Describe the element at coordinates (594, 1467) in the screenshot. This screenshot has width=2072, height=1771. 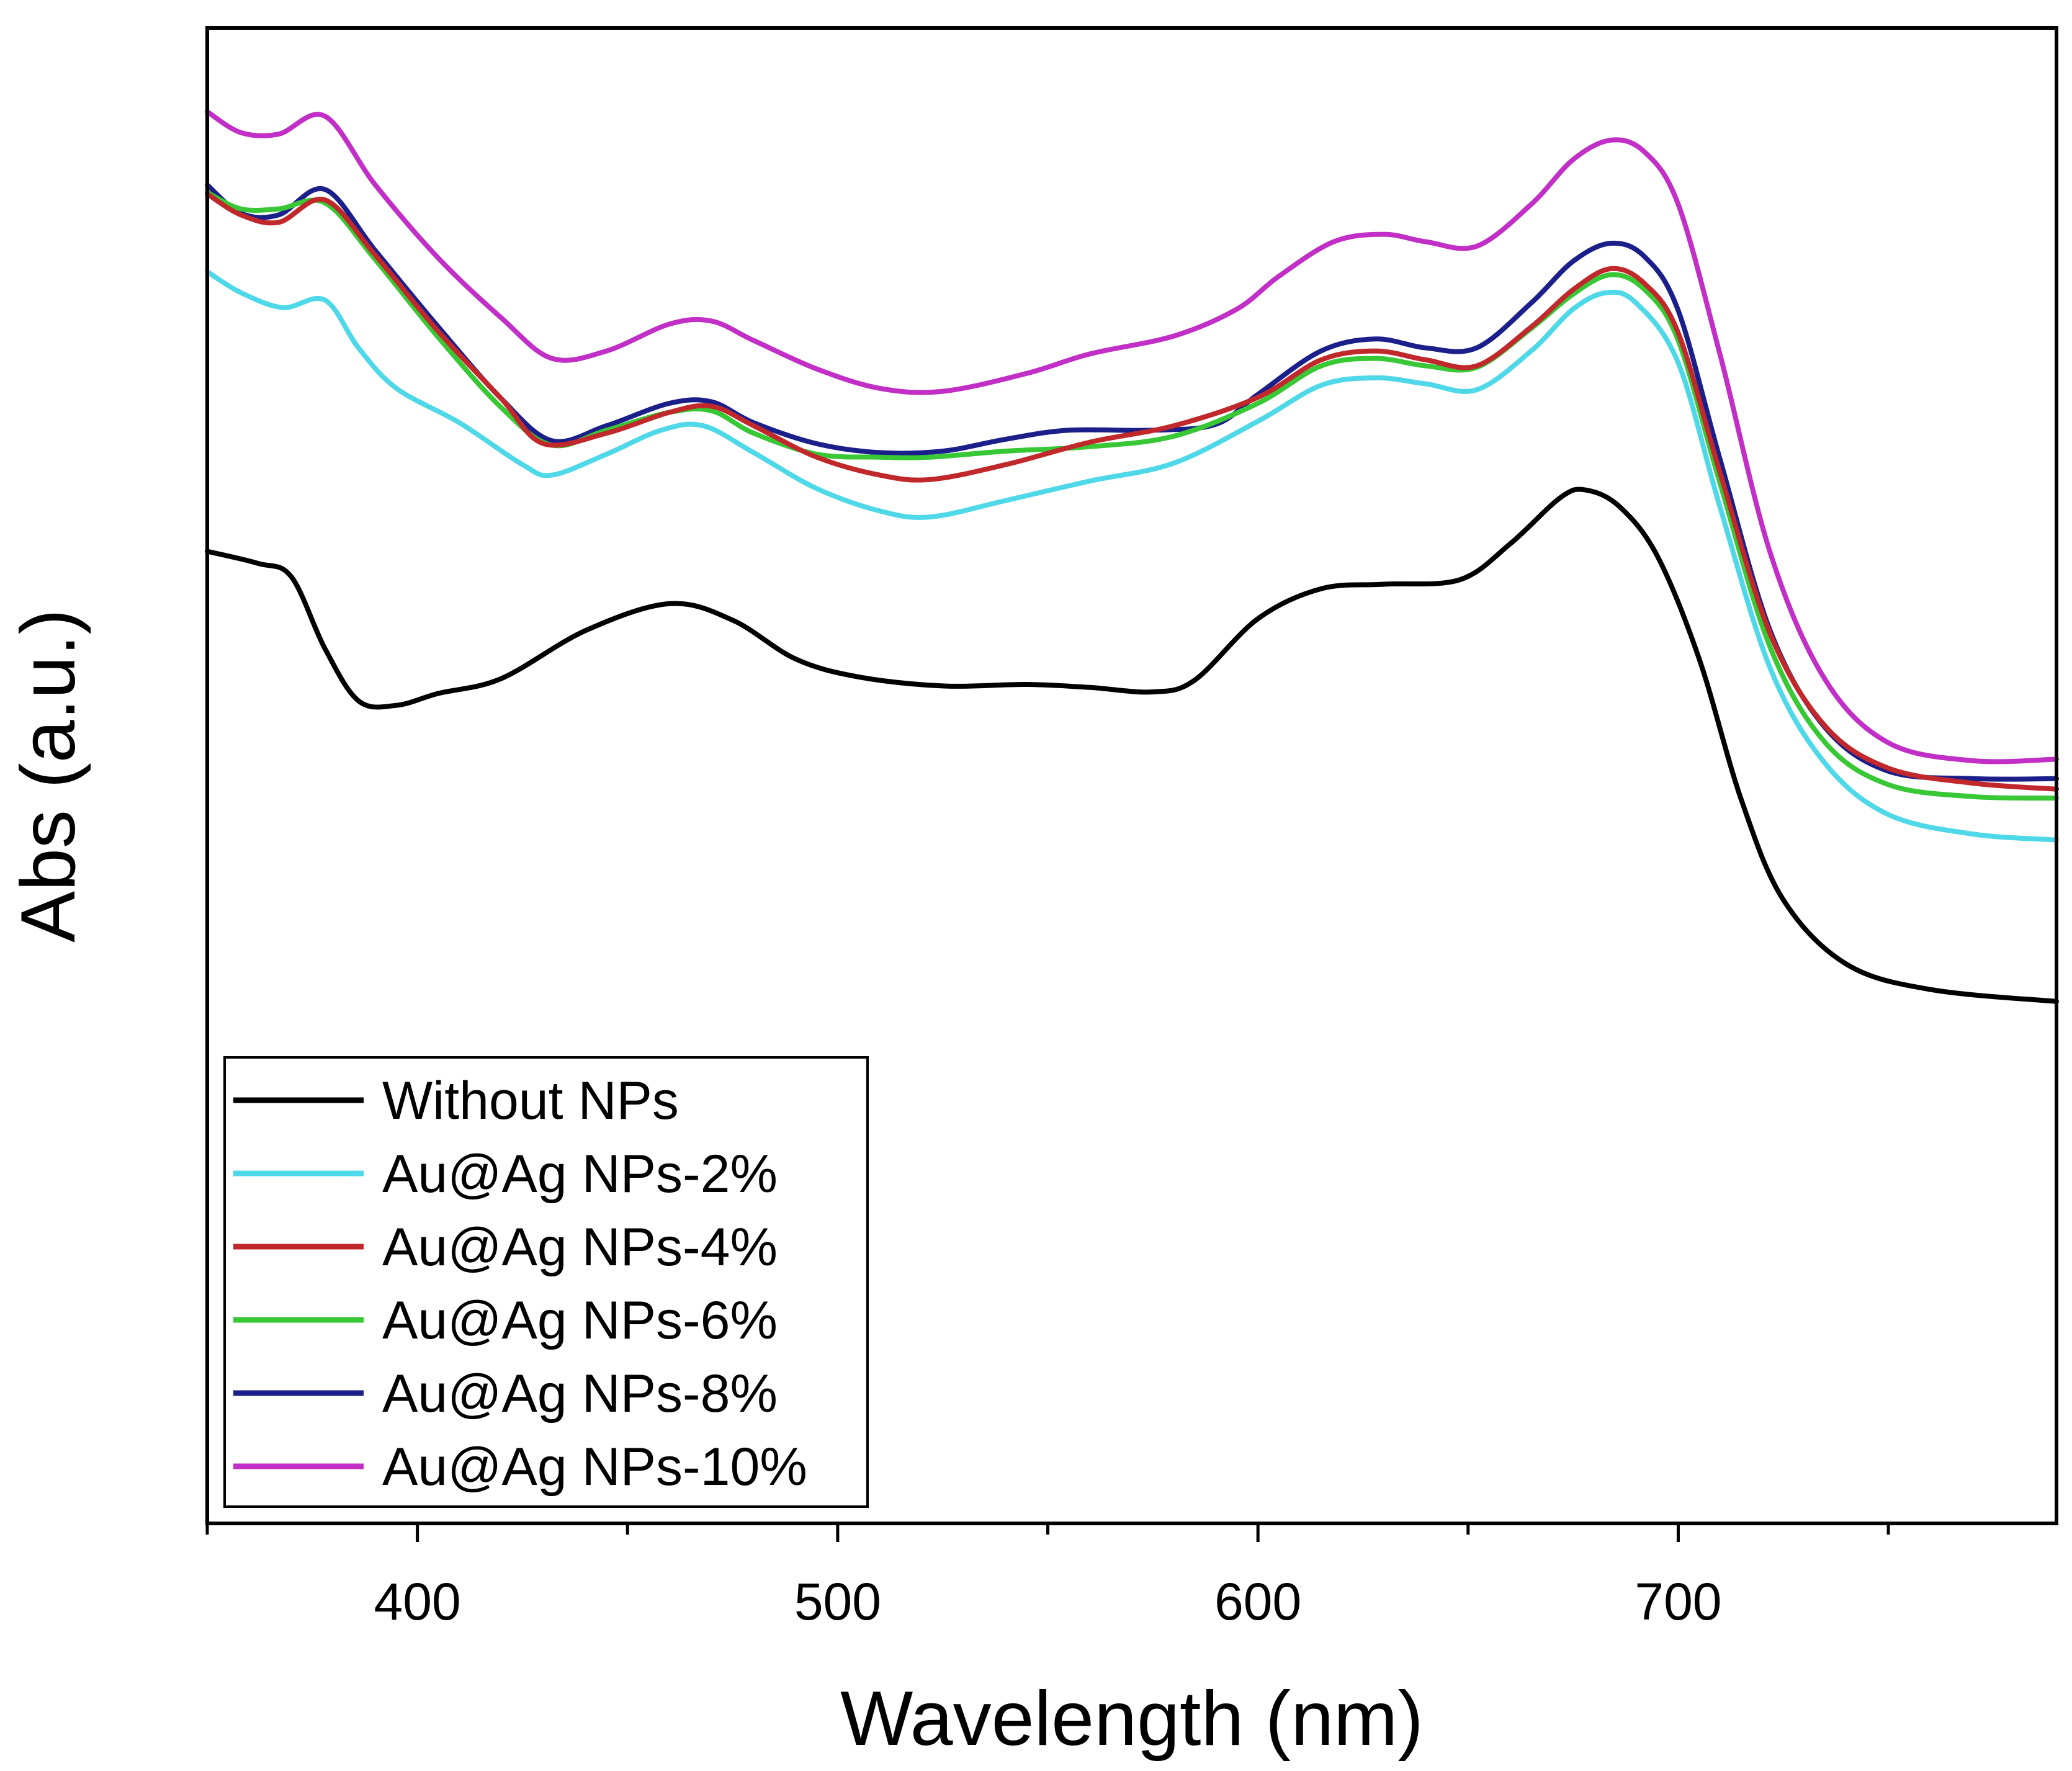
I see `legend-label-au-ag-nps-10: Au@Ag NPs-10%` at that location.